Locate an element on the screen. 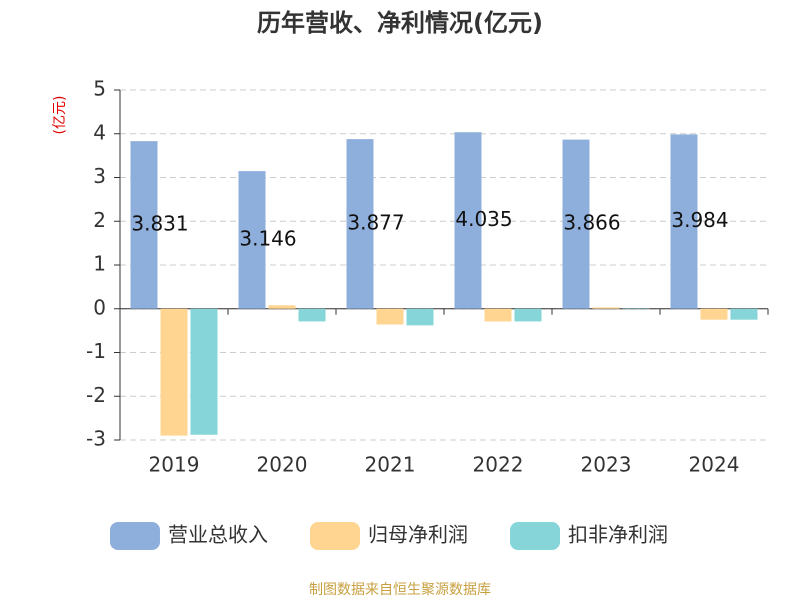 This screenshot has height=600, width=800. y-tick-label: -2 is located at coordinates (96, 395).